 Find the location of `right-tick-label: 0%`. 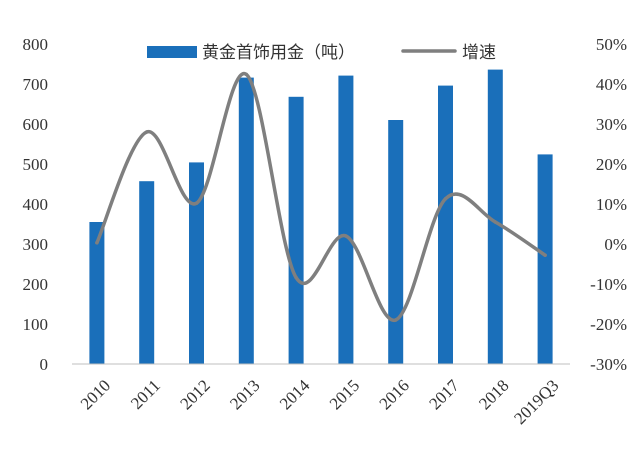

right-tick-label: 0% is located at coordinates (615, 244).